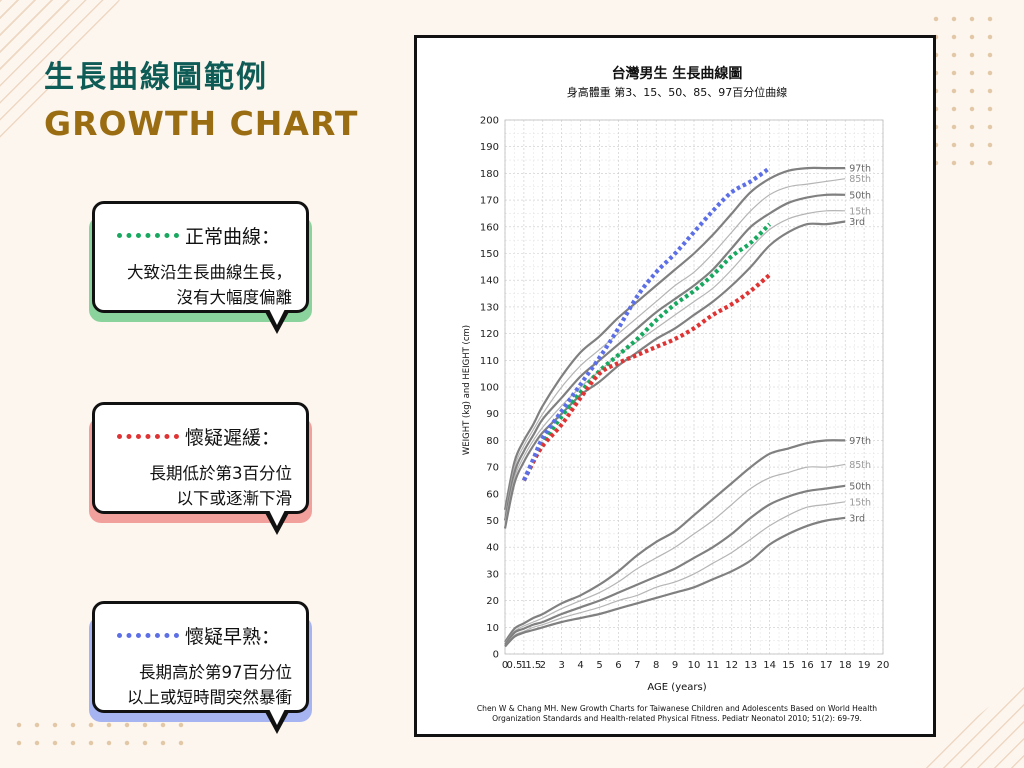 This screenshot has width=1024, height=768. What do you see at coordinates (492, 494) in the screenshot?
I see `y-tick-label: 60` at bounding box center [492, 494].